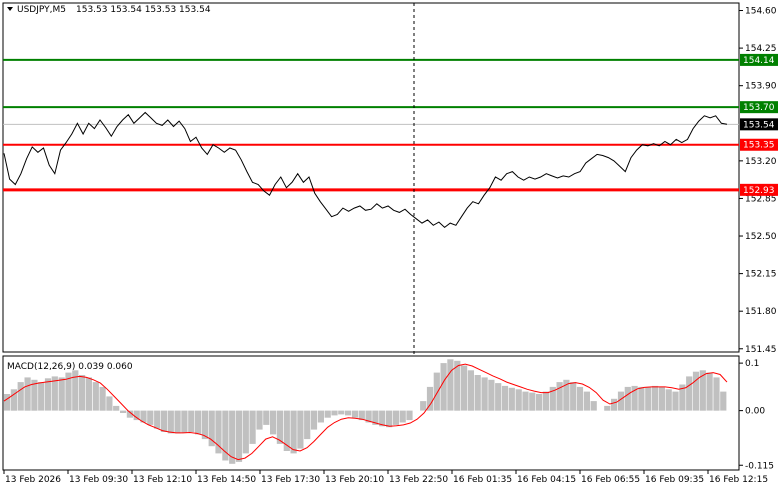 The image size is (781, 489). Describe the element at coordinates (41, 10) in the screenshot. I see `symbol-timeframe: USDJPY,M5` at that location.